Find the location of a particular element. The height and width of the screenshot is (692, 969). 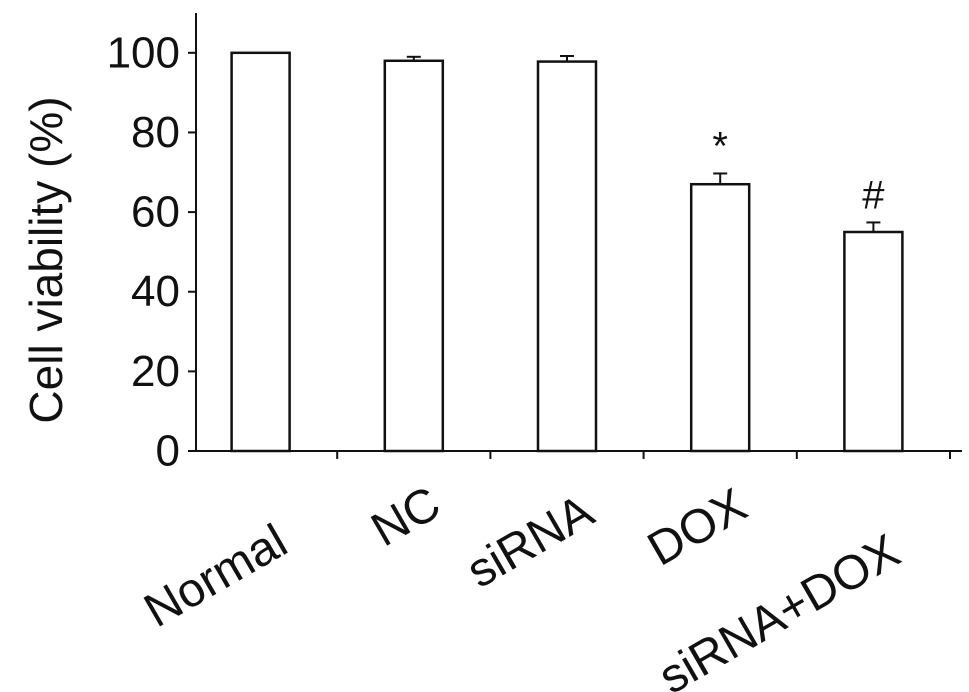

significance-marker: * is located at coordinates (720, 146).